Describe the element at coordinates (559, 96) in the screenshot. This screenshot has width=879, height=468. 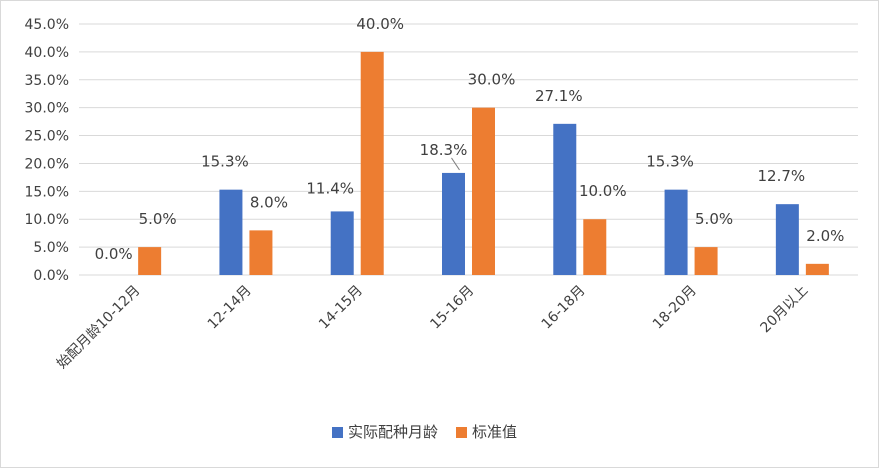
I see `data-label: 27.1%` at that location.